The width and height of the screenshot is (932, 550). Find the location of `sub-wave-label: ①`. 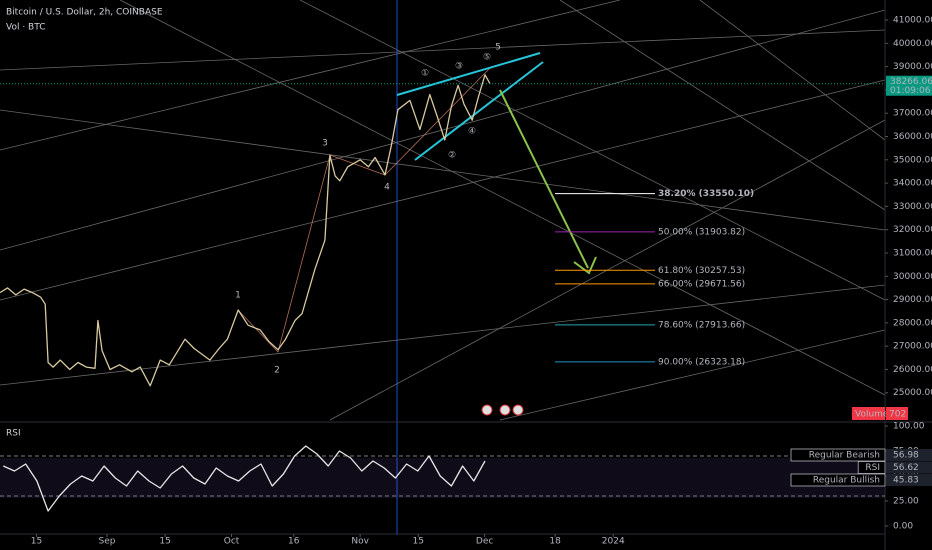

sub-wave-label: ① is located at coordinates (425, 74).